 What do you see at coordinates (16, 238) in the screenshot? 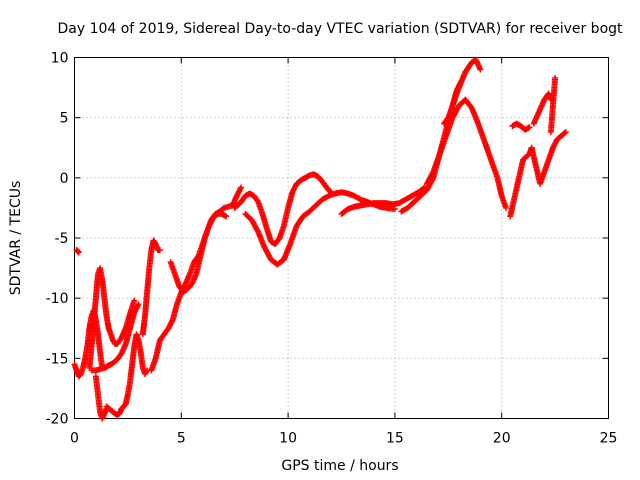
I see `y-axis-label: SDTVAR / TECUs` at bounding box center [16, 238].